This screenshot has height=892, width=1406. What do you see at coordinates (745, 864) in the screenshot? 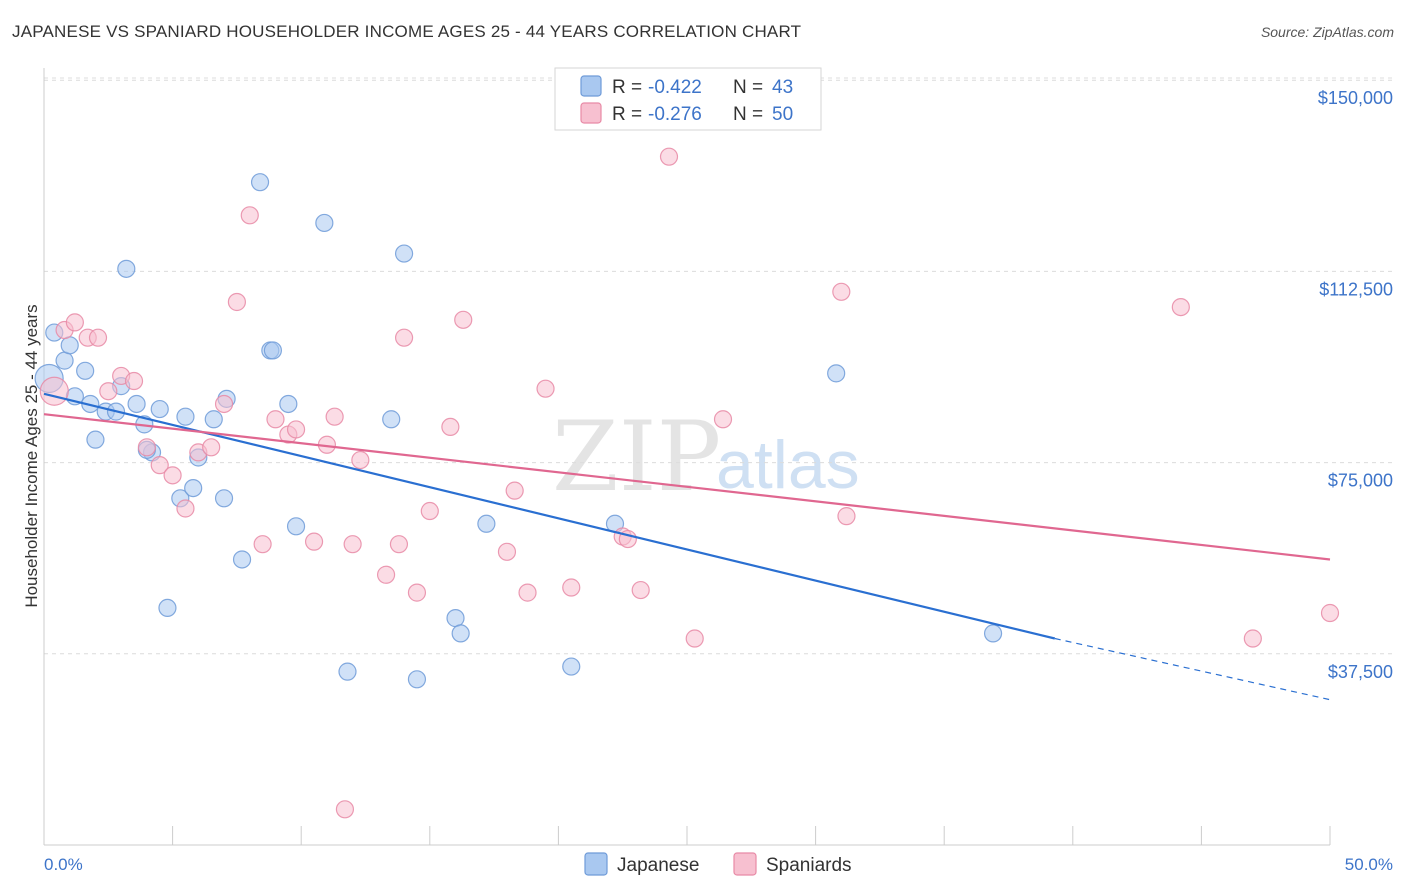
I see `bottom-legend-swatch-spaniards` at bounding box center [745, 864].